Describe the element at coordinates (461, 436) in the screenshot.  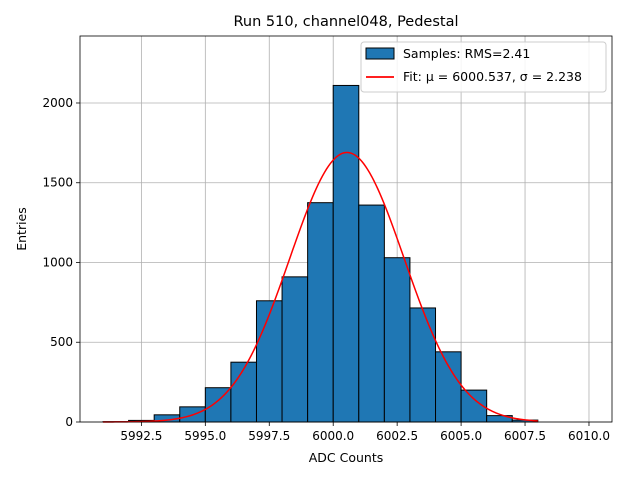
I see `x-tick-label-5: 6005.0` at that location.